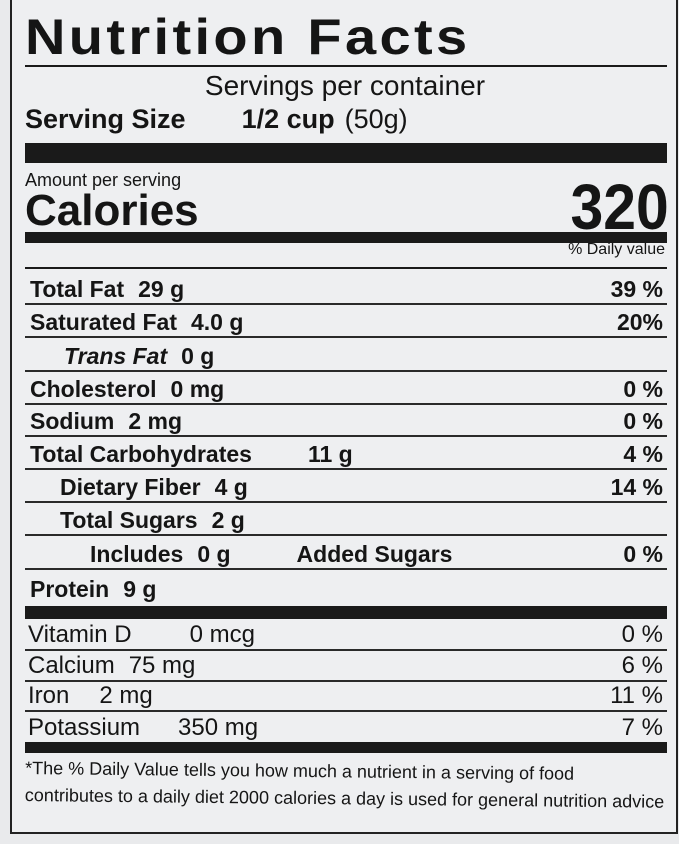  Describe the element at coordinates (346, 289) in the screenshot. I see `nutrient-row: Total Fat 29 g 39 %` at that location.